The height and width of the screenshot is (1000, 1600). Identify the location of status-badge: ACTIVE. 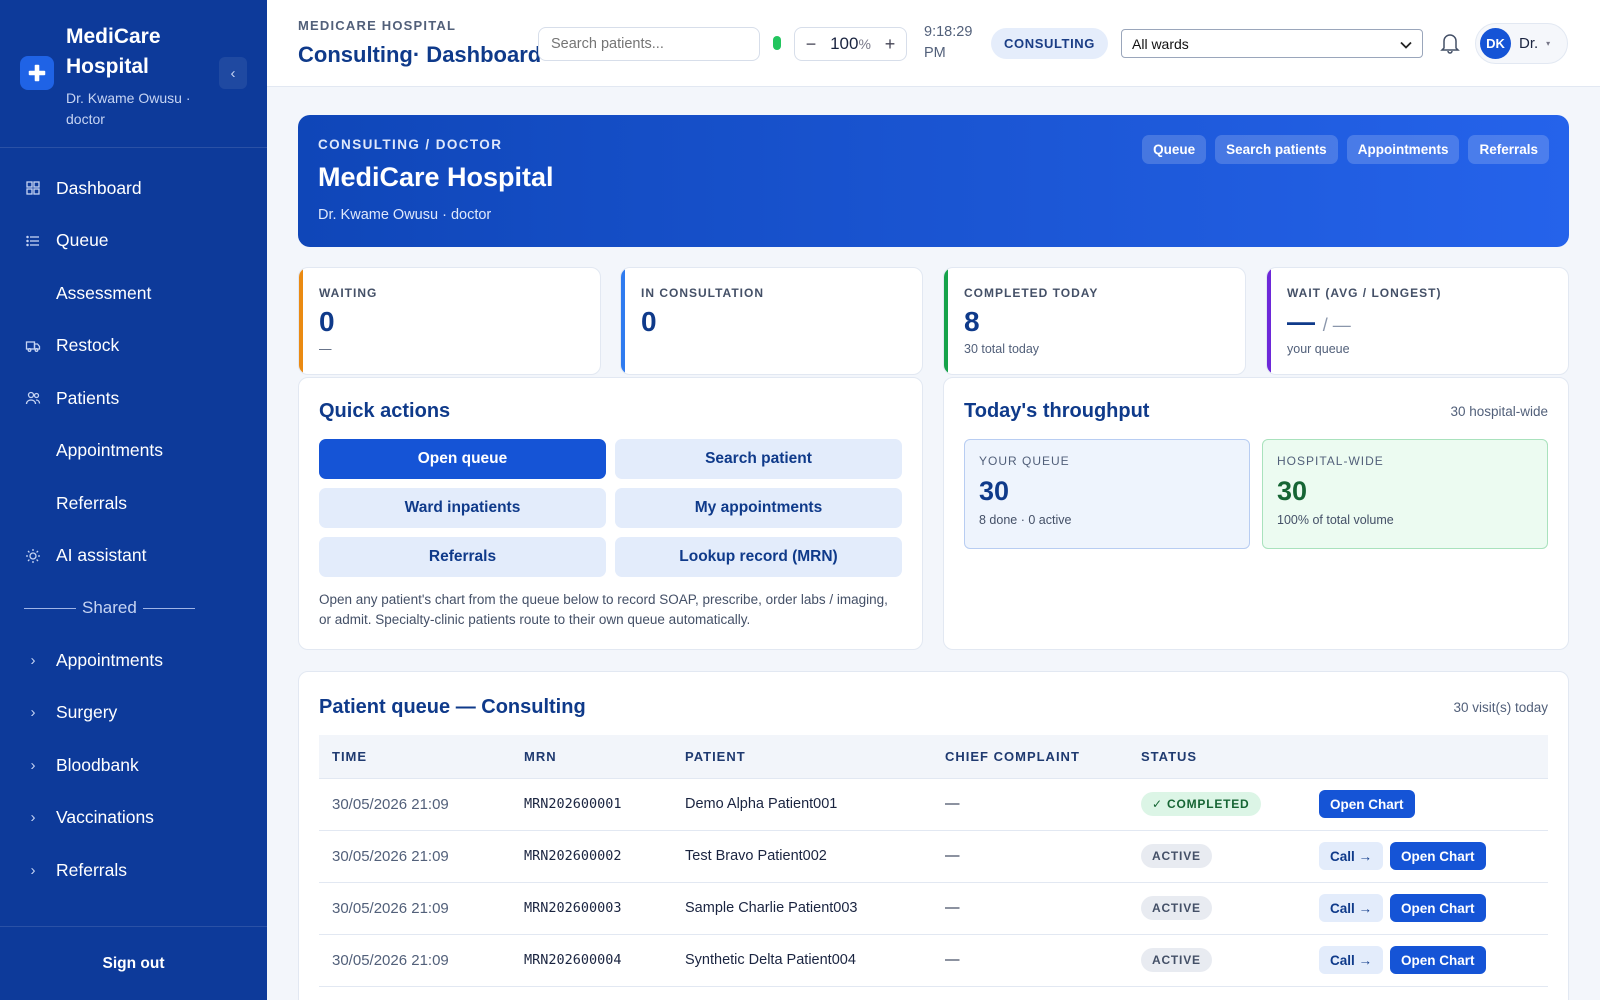
(1176, 960).